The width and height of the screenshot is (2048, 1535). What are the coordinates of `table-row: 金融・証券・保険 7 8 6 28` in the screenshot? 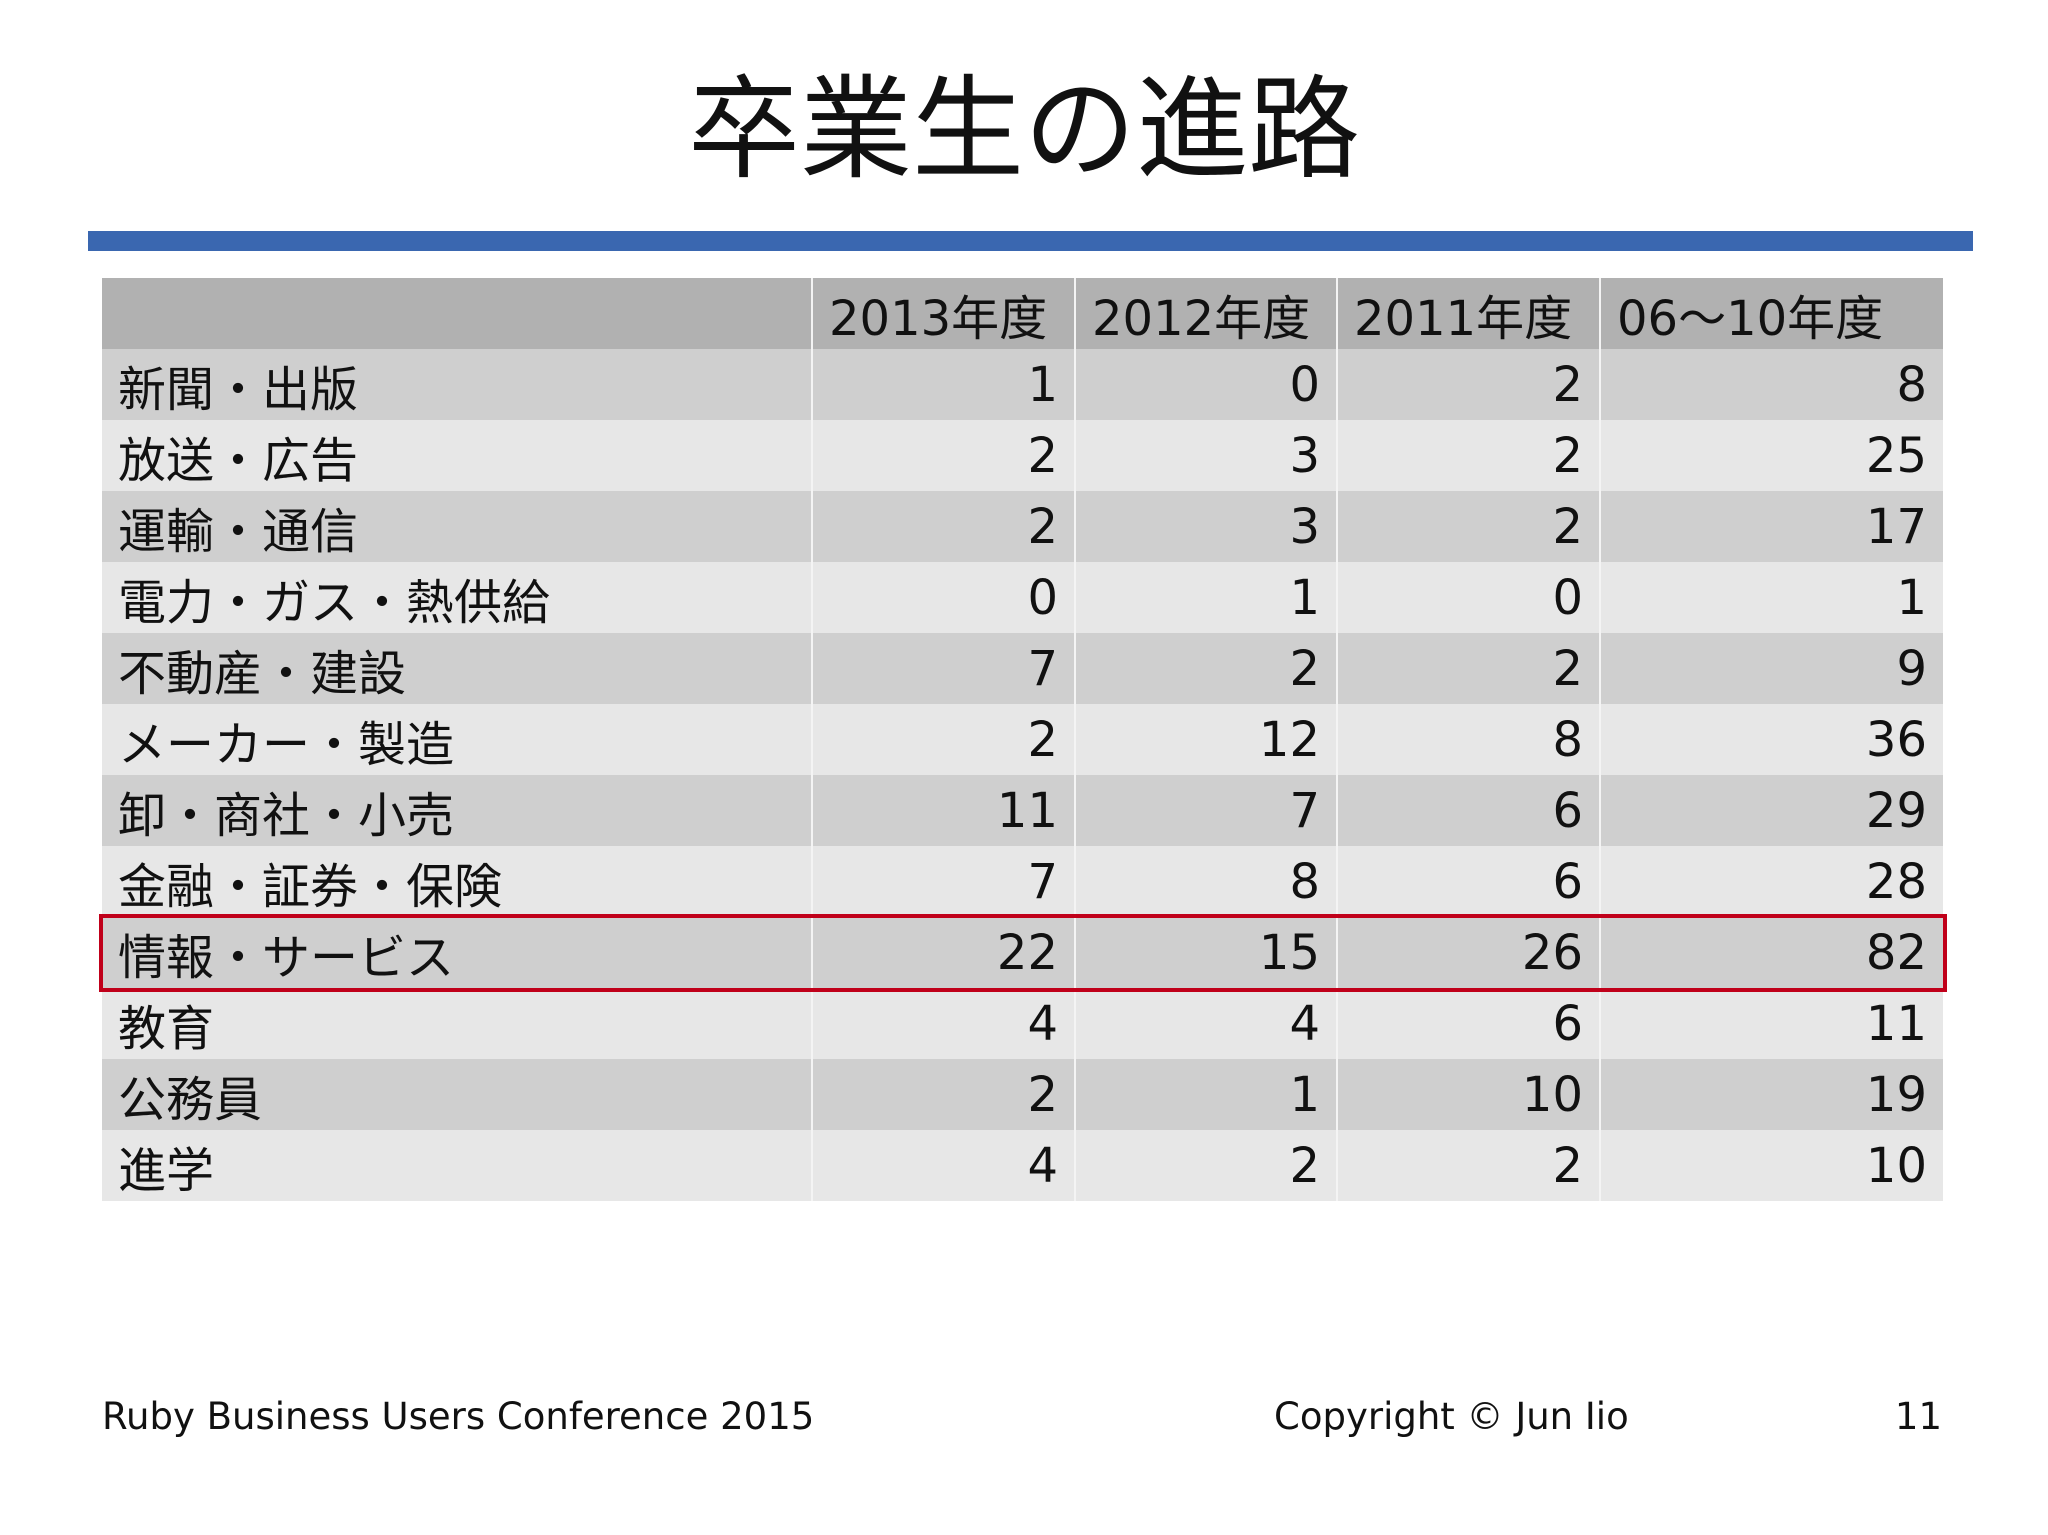 It's located at (1022, 881).